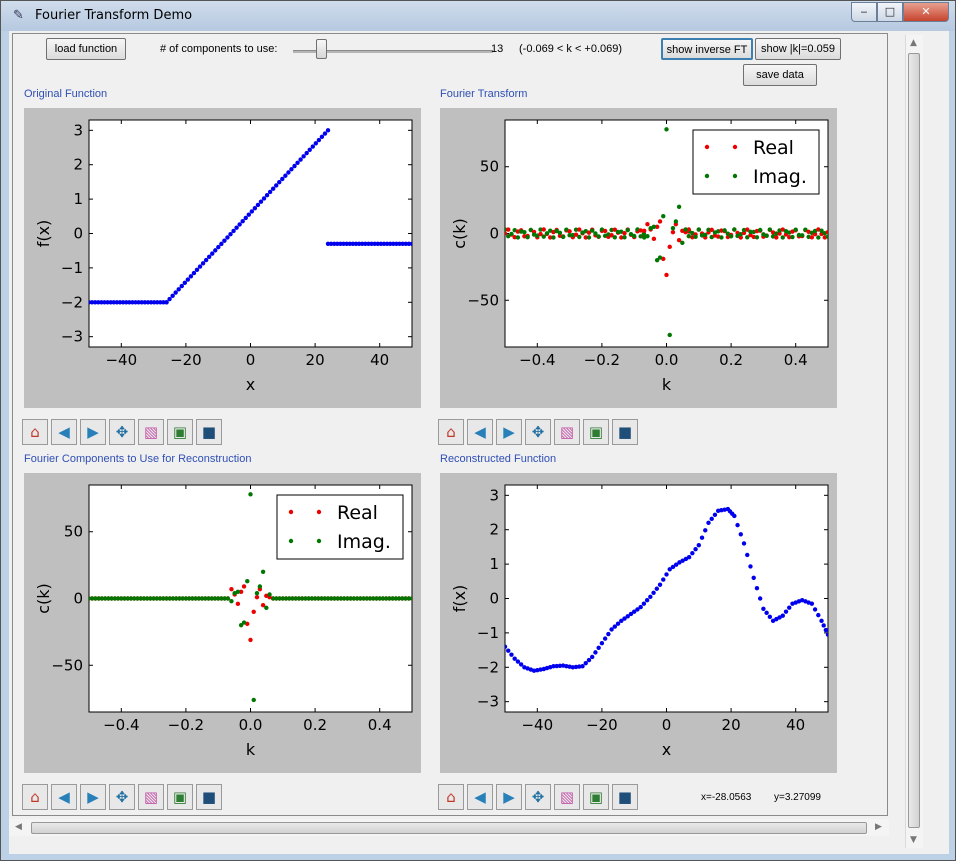  I want to click on horizontal-scrollbar: ◀ ▶, so click(449, 827).